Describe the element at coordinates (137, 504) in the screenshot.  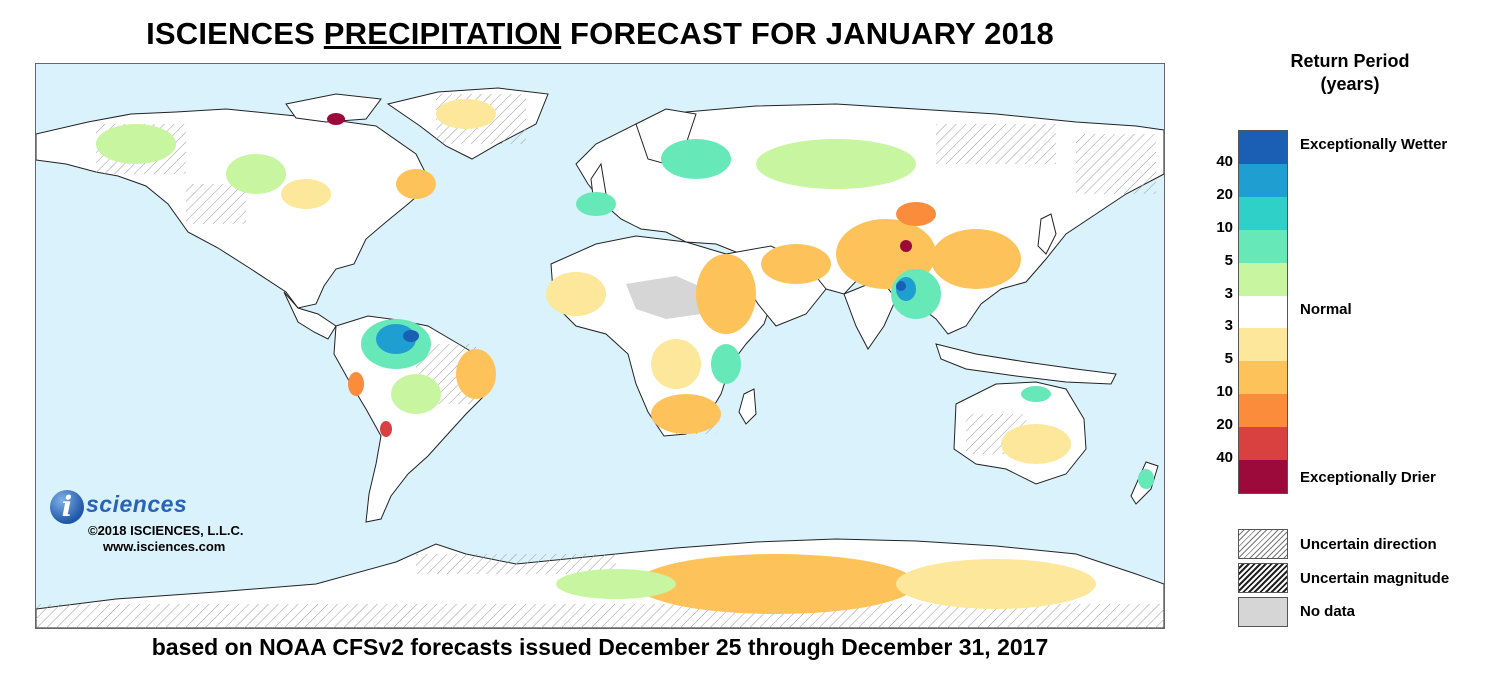
I see `logo-wordmark: sciences` at that location.